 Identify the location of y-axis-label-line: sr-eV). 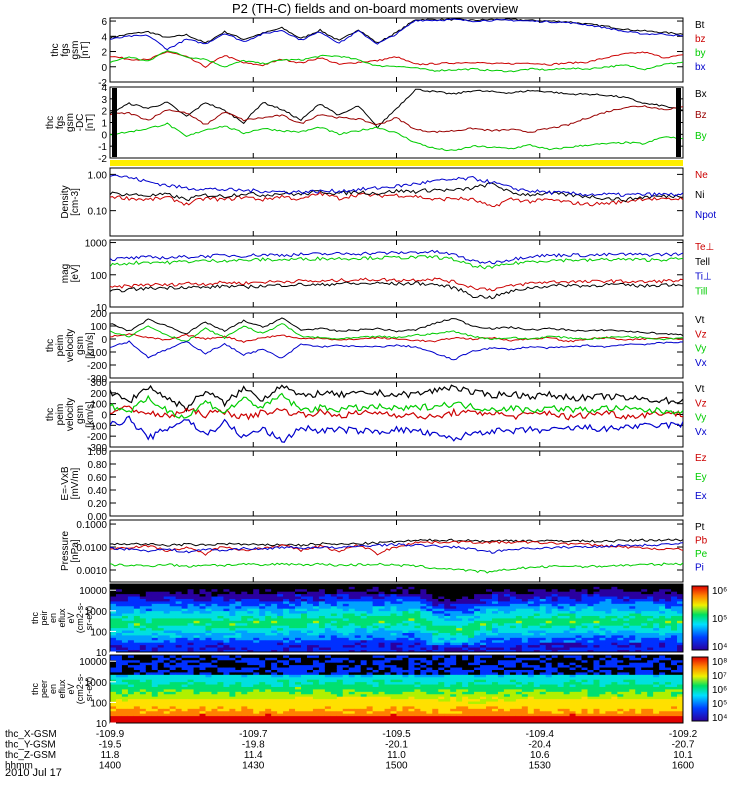
(89, 618).